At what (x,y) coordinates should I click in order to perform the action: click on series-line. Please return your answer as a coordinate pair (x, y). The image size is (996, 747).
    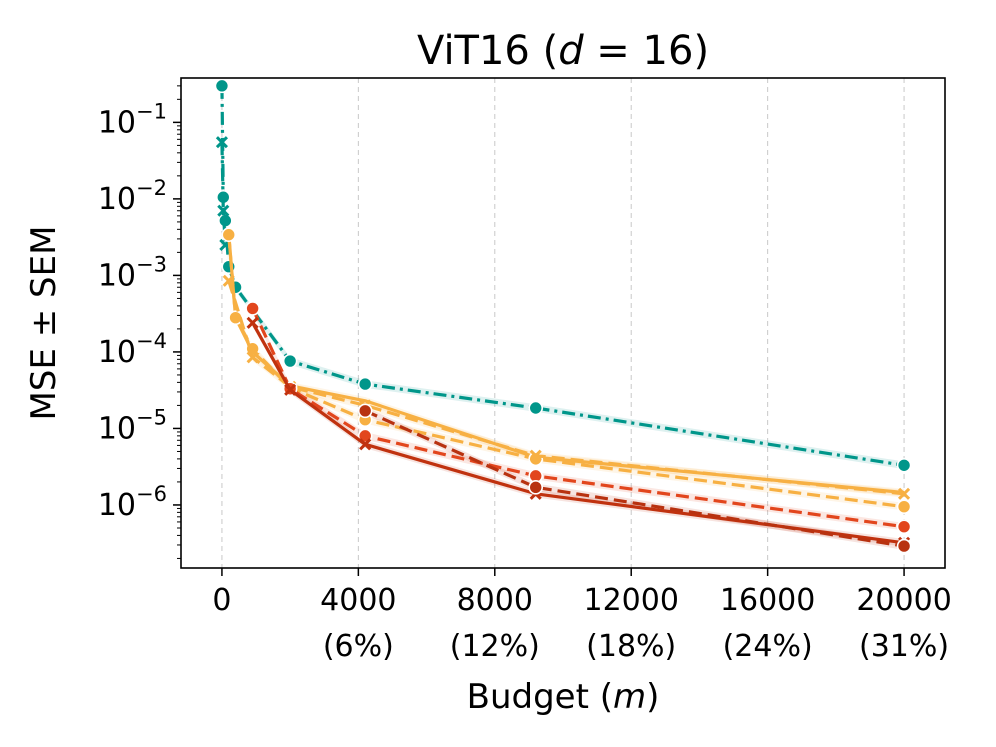
    Looking at the image, I should click on (634, 478).